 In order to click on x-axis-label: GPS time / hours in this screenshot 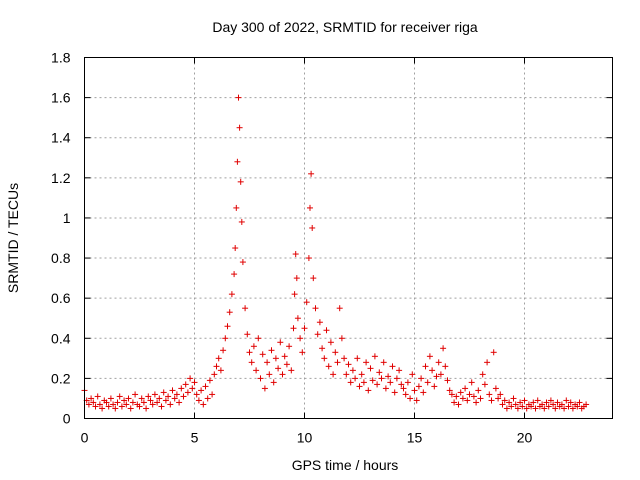, I will do `click(345, 465)`.